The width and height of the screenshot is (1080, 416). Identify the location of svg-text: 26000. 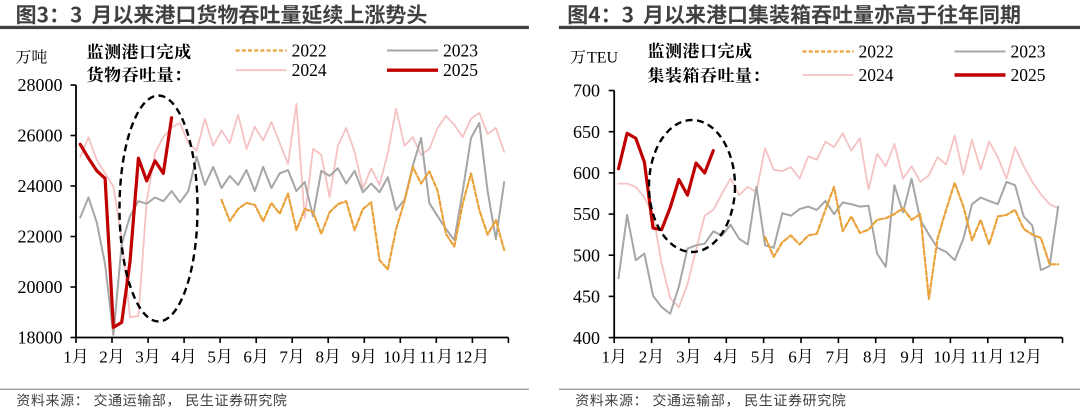
(40, 136).